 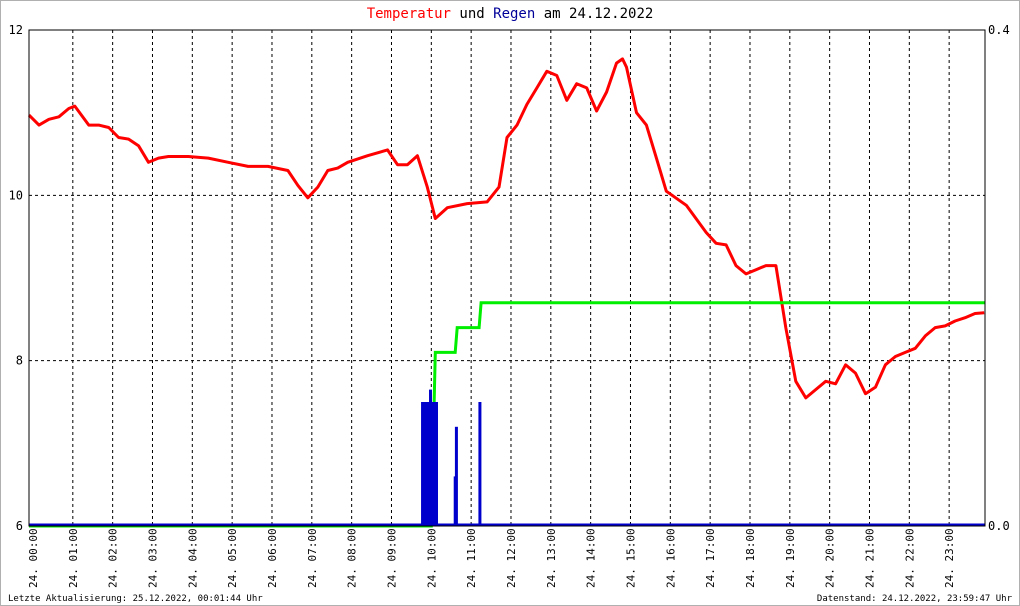 What do you see at coordinates (670, 558) in the screenshot?
I see `x-tick-label: 24. 16:00` at bounding box center [670, 558].